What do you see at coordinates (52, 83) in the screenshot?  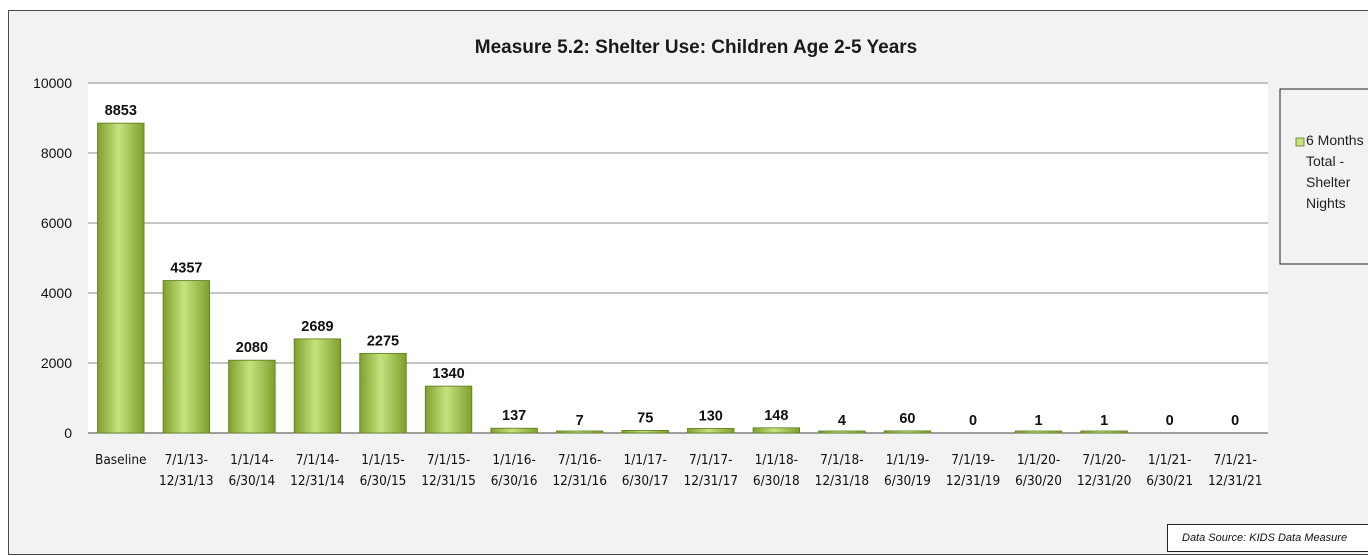 I see `y-tick-label: 10000` at bounding box center [52, 83].